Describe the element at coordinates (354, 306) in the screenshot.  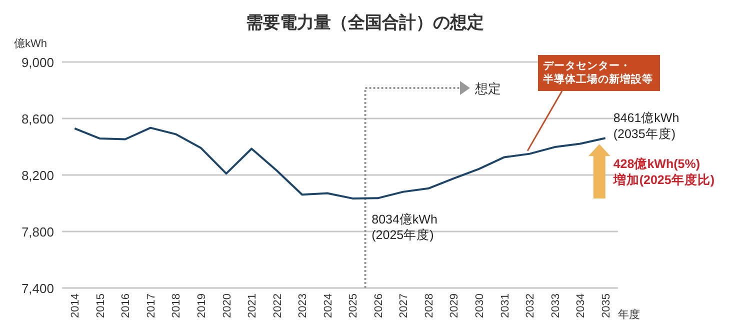
I see `x-tick-label: 2025` at that location.